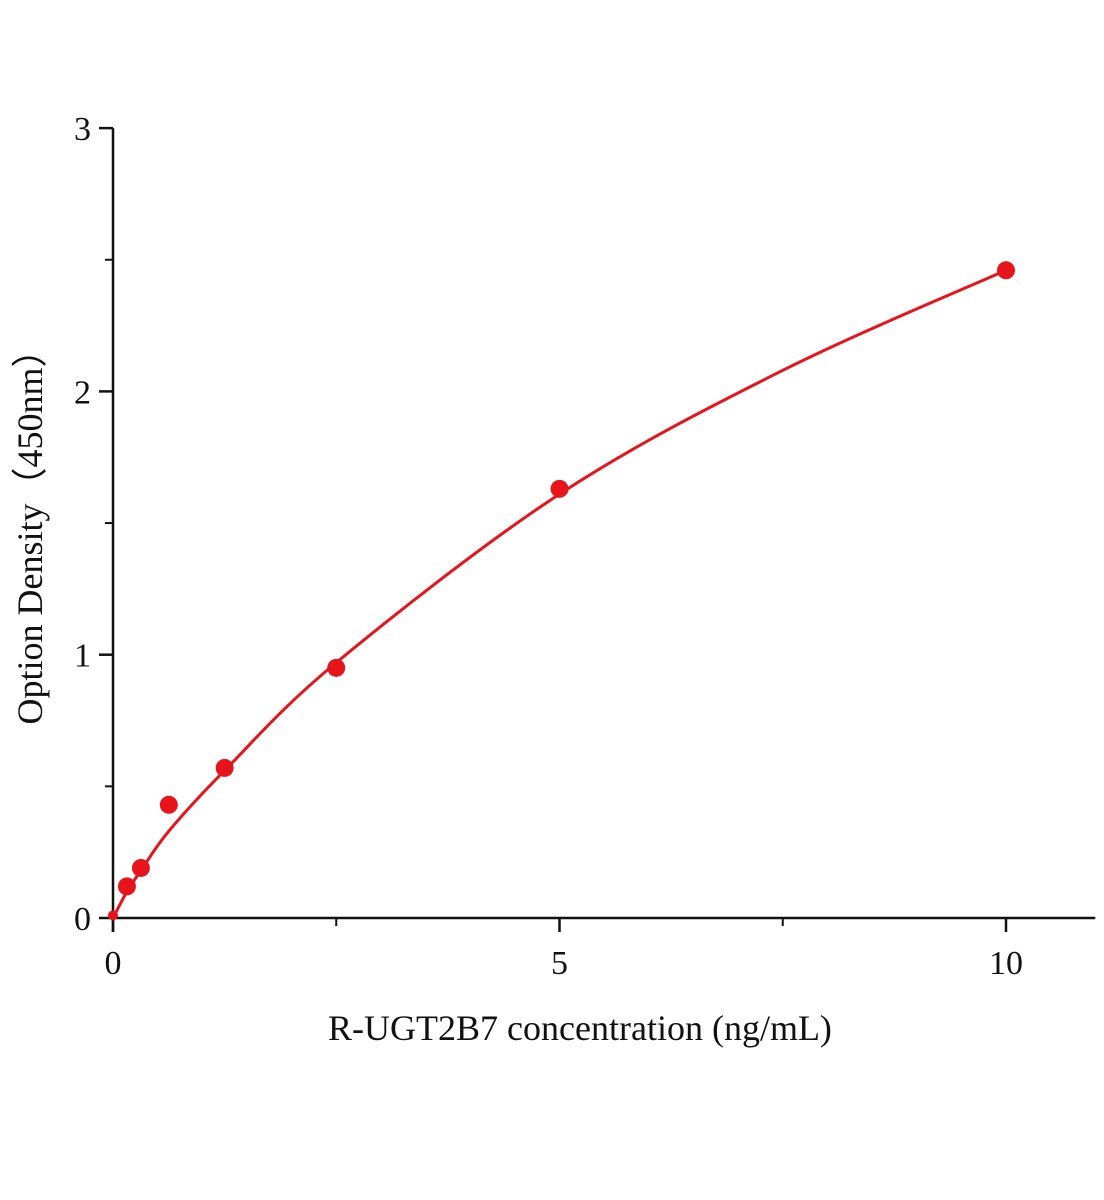  Describe the element at coordinates (559, 963) in the screenshot. I see `x-tick-label: 5` at that location.